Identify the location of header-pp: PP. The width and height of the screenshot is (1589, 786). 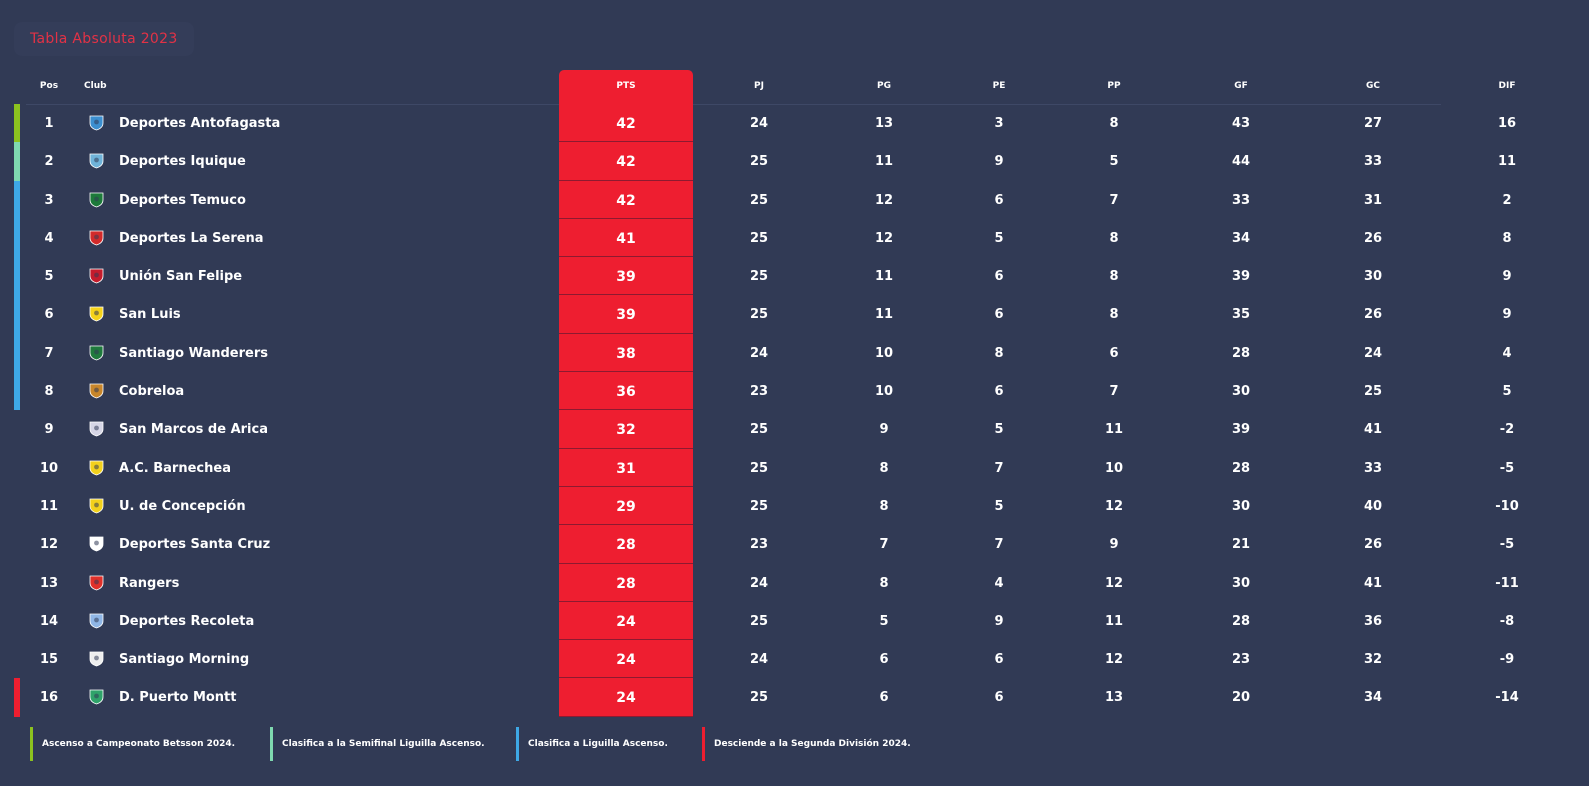
(1114, 86).